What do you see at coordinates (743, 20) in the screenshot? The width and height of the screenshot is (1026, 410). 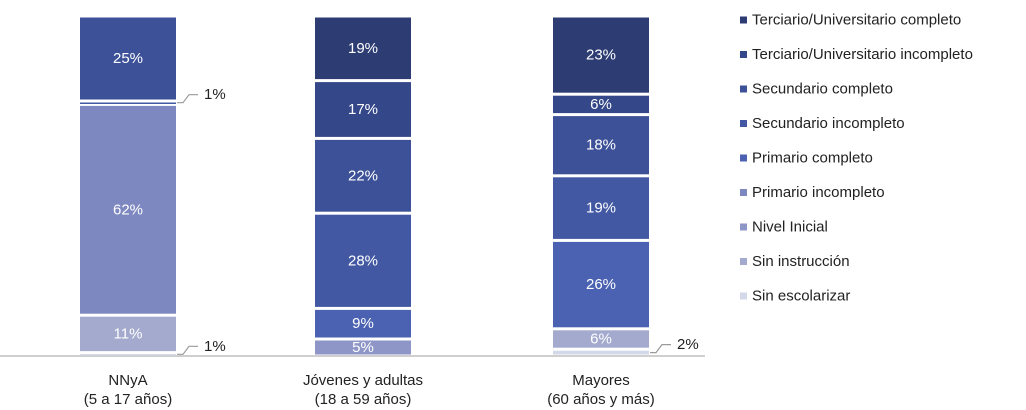 I see `legend-swatch-terciario-universitario-completo` at bounding box center [743, 20].